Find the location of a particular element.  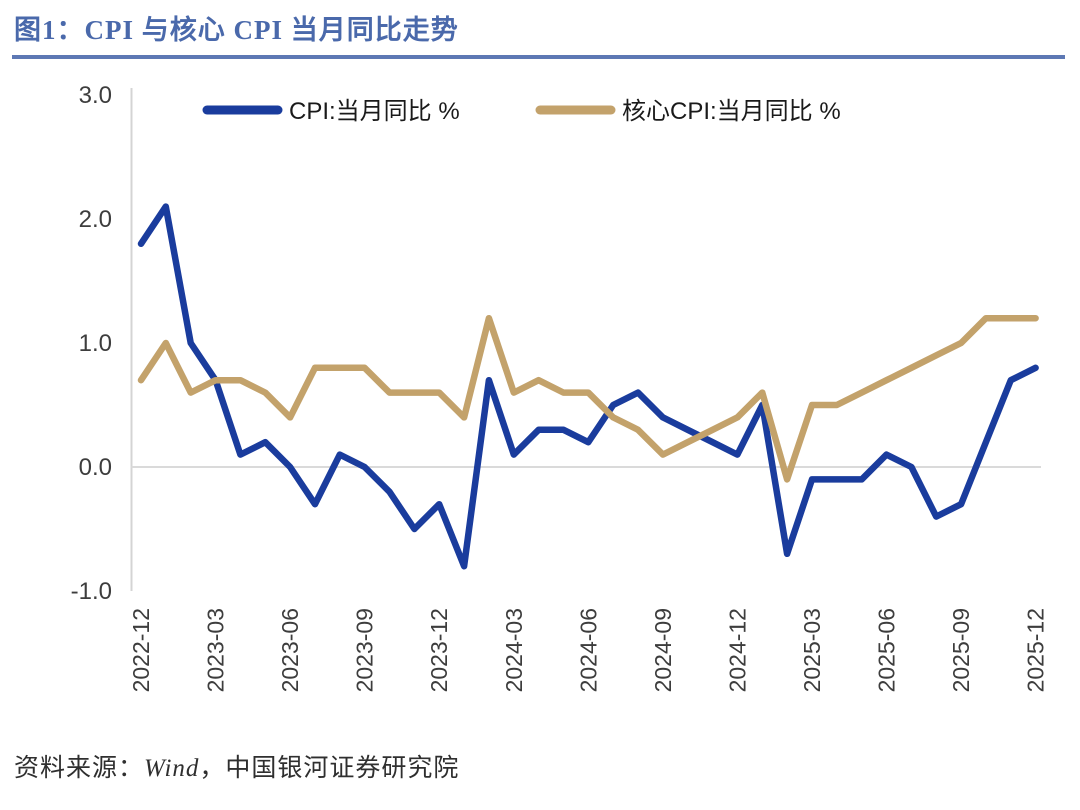

legend-label-cpi: CPI:当月同比 % is located at coordinates (374, 111).